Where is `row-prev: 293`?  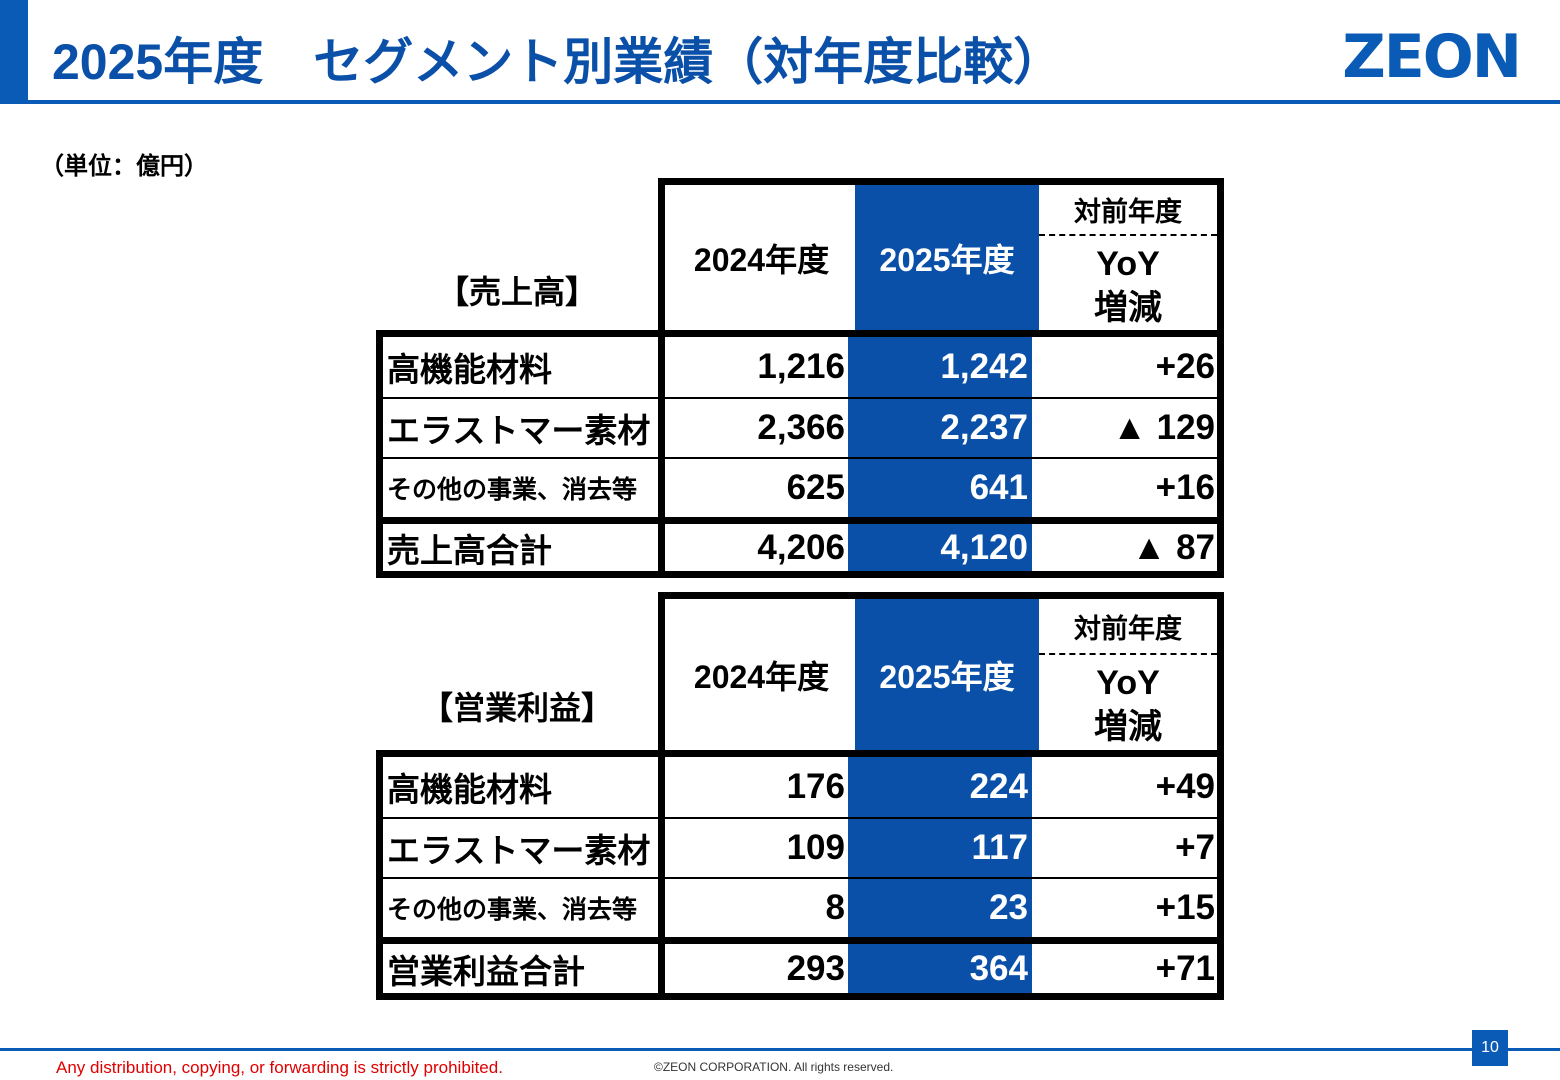 row-prev: 293 is located at coordinates (815, 968).